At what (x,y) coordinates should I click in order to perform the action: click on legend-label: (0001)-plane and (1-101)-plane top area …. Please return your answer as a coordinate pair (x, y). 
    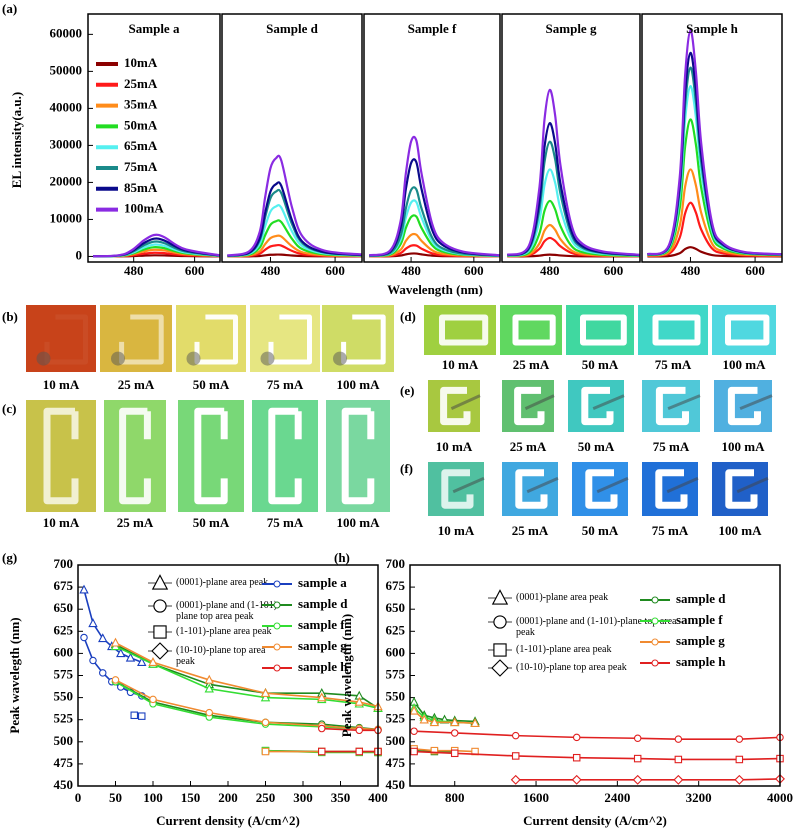
    Looking at the image, I should click on (596, 627).